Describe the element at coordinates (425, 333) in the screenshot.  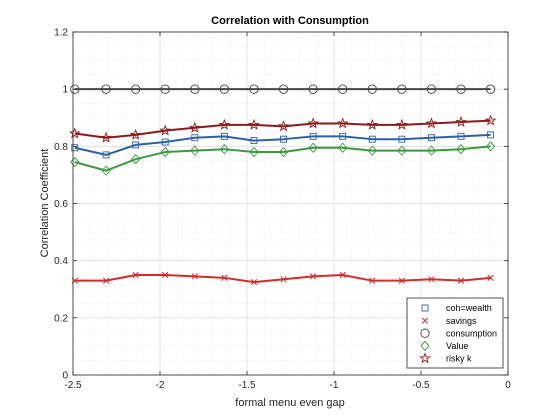
I see `legend-marker-consumption` at that location.